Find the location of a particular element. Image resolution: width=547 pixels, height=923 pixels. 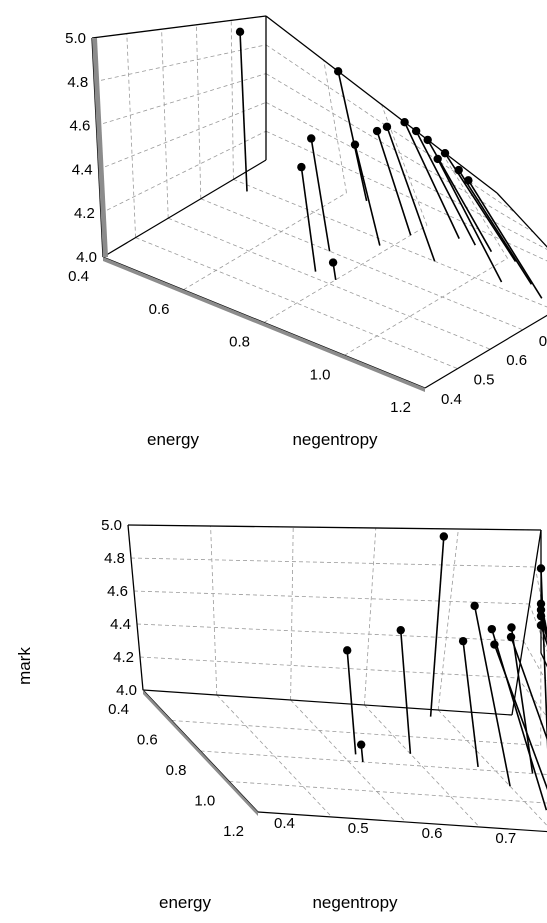

x-tick-label: 1.2 is located at coordinates (233, 831).